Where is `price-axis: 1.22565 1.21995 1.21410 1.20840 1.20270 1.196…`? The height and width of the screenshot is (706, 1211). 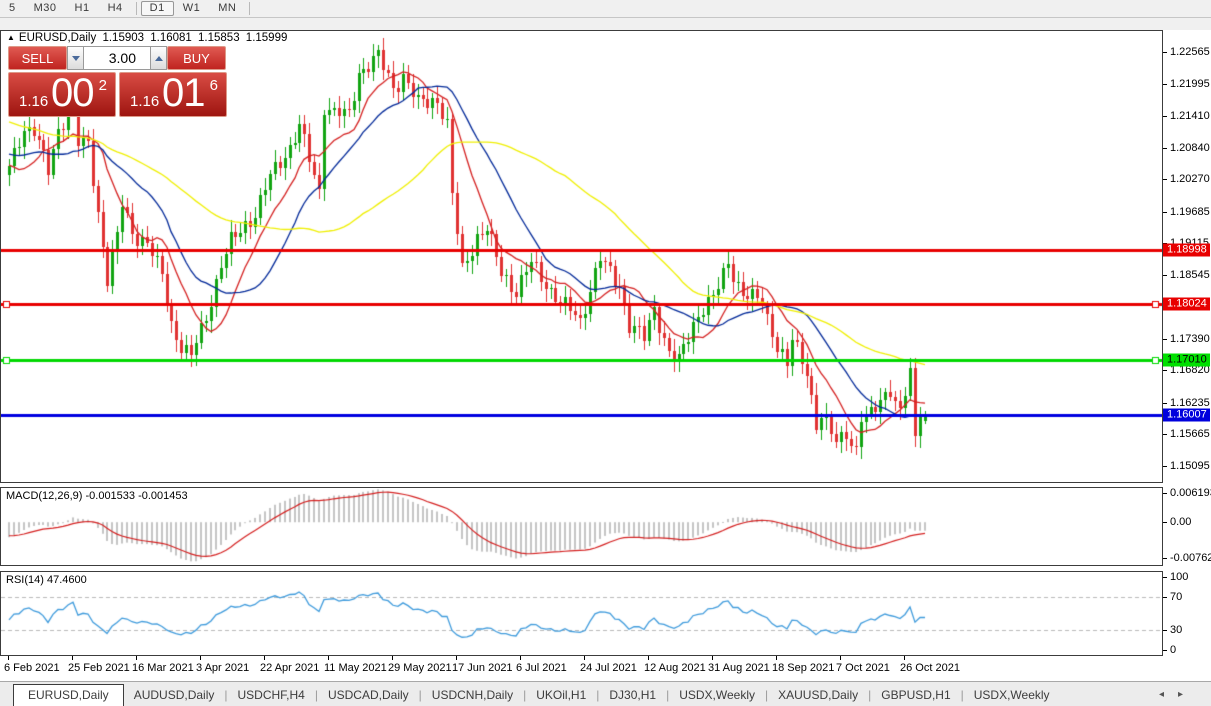 price-axis: 1.22565 1.21995 1.21410 1.20840 1.20270 1.196… is located at coordinates (1187, 343).